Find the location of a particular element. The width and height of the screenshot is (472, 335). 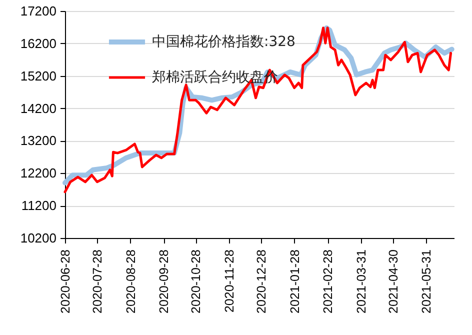

x-tick-label: 2020-07-28 is located at coordinates (97, 281).